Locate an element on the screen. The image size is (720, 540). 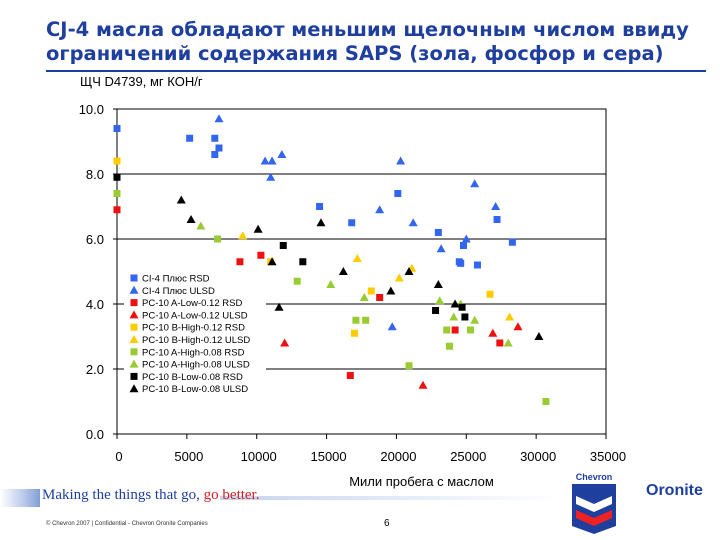
legend-box is located at coordinates (195, 334).